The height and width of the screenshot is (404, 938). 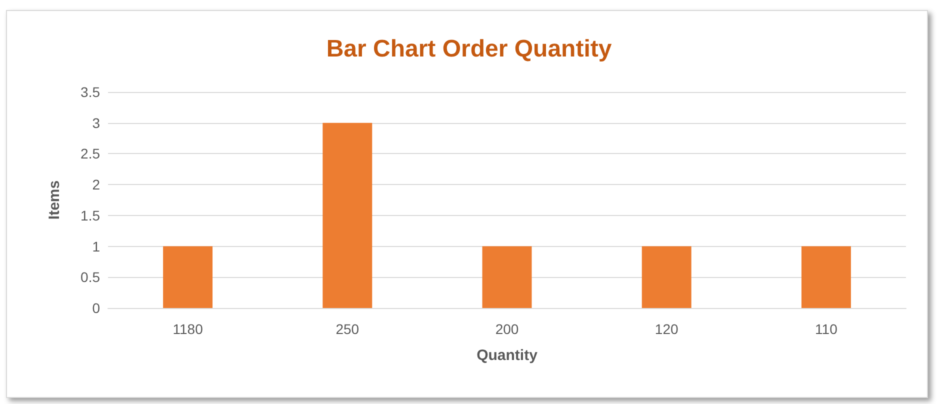 What do you see at coordinates (96, 246) in the screenshot?
I see `y-tick-label: 1` at bounding box center [96, 246].